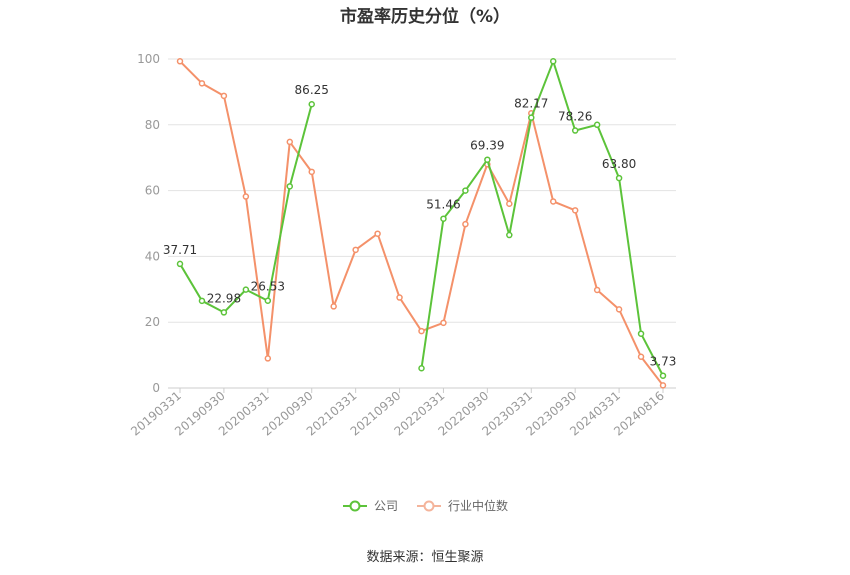  What do you see at coordinates (487, 146) in the screenshot?
I see `data-label: 69.39` at bounding box center [487, 146].